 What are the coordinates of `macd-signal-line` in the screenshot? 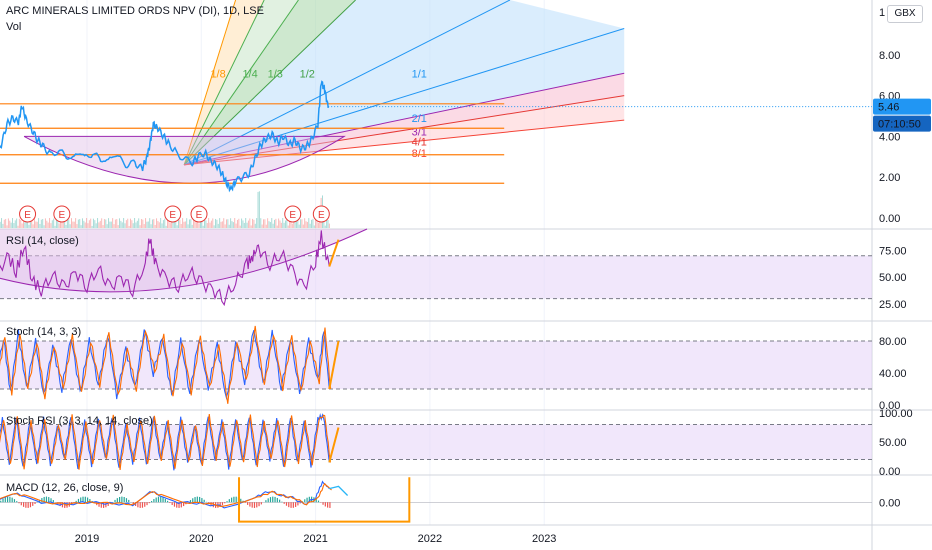 It's located at (166, 494).